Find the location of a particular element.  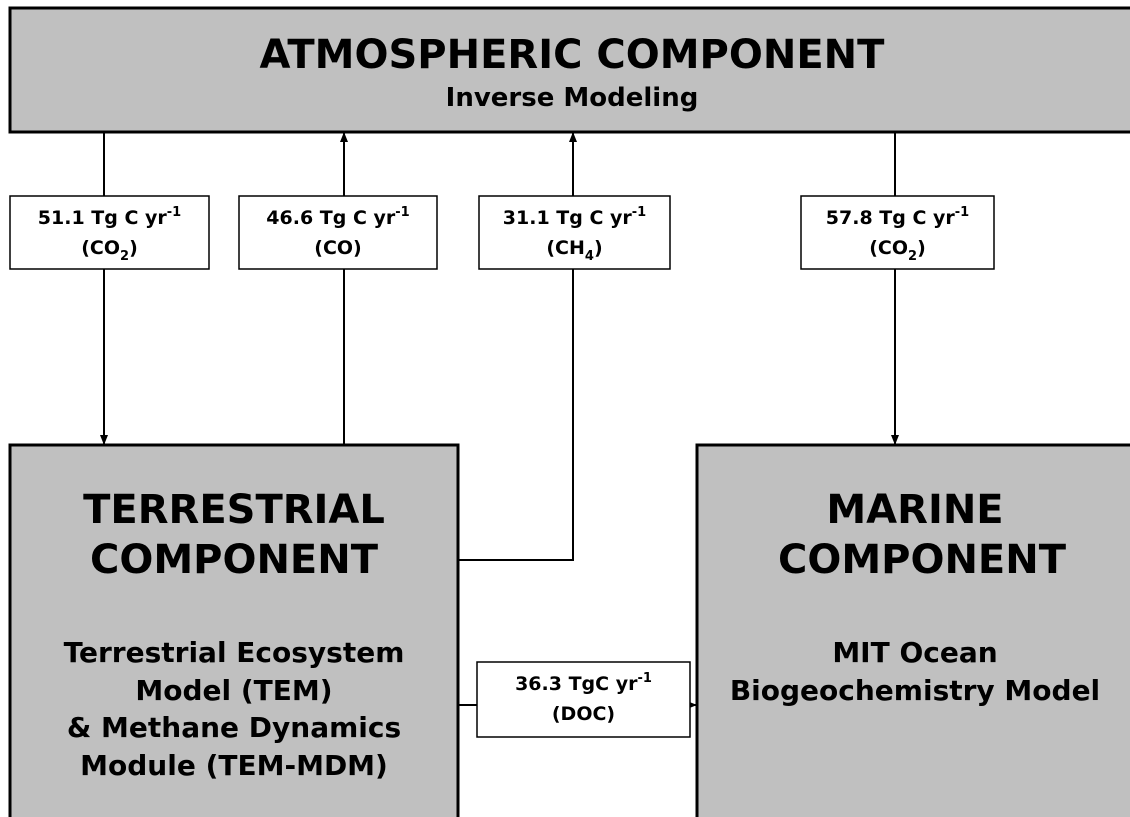

flow-amount-text: 57.8 Tg C yr is located at coordinates (891, 218).